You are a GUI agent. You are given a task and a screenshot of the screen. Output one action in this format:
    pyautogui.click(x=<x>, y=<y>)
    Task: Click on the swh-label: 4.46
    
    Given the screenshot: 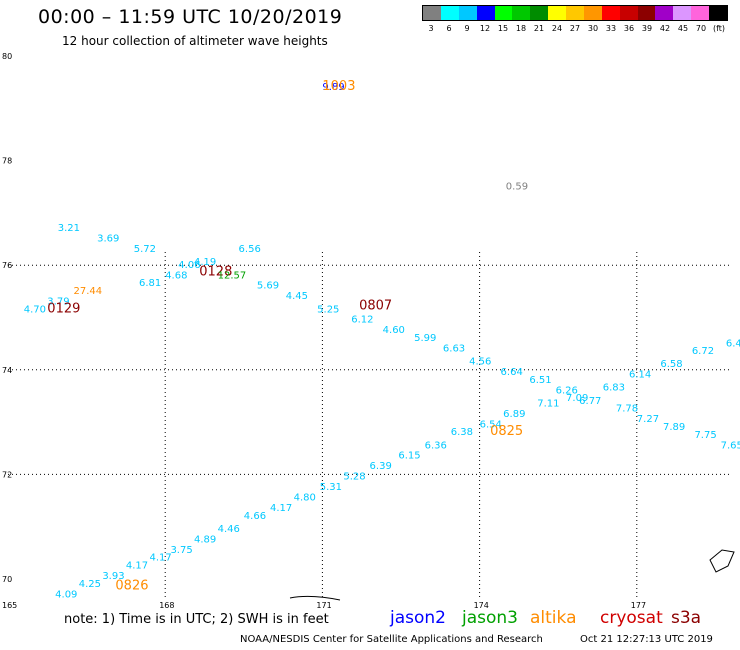 What is the action you would take?
    pyautogui.click(x=229, y=529)
    